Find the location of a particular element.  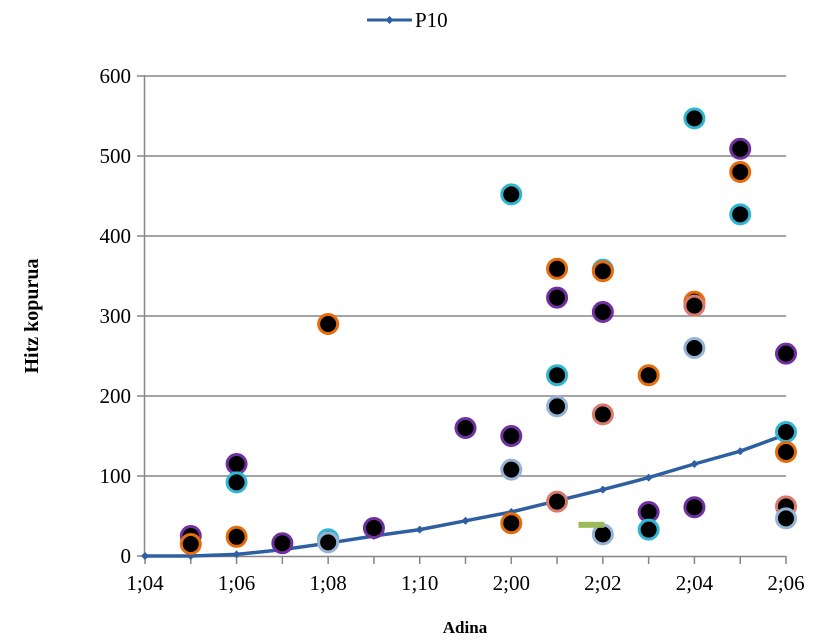

legend-diamond-marker is located at coordinates (389, 20).